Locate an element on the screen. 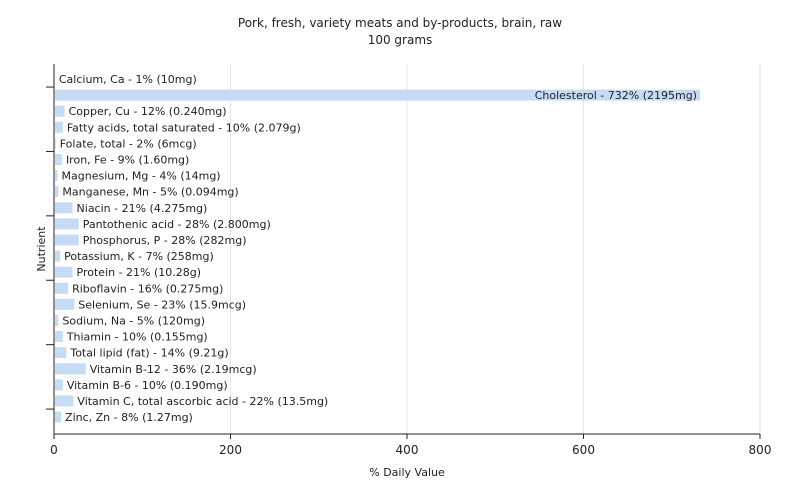  x-axis-label: % Daily Value is located at coordinates (407, 472).